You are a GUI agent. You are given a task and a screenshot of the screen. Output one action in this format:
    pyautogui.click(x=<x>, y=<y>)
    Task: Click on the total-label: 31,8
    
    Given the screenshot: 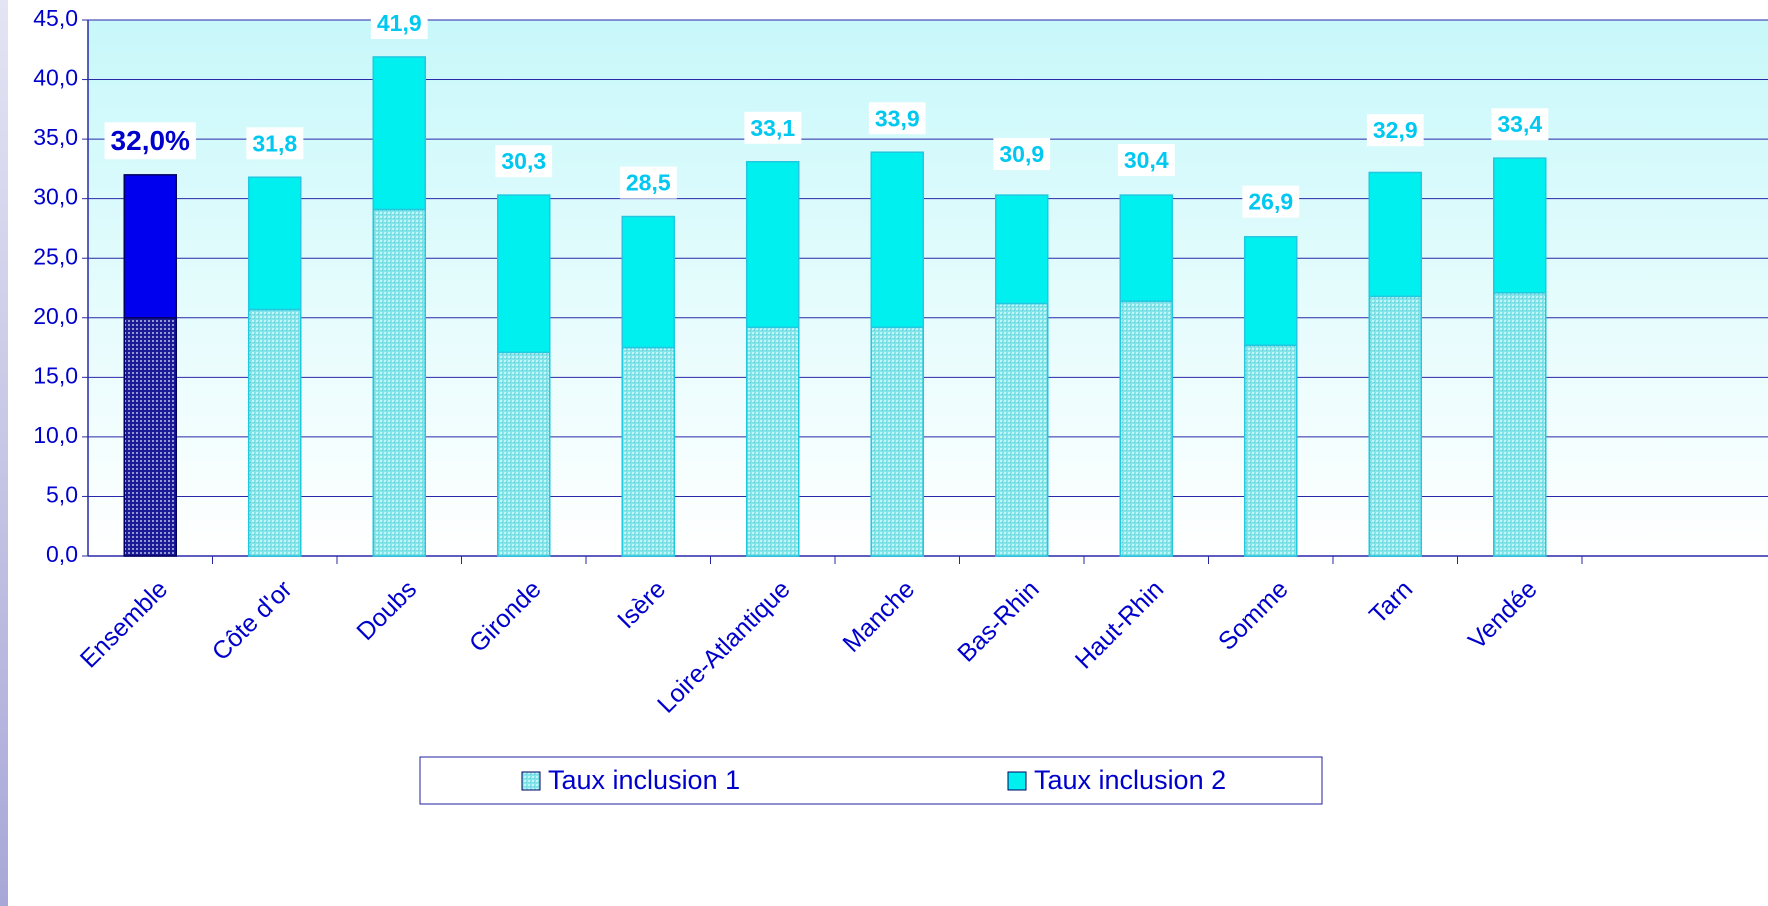 What is the action you would take?
    pyautogui.click(x=274, y=143)
    